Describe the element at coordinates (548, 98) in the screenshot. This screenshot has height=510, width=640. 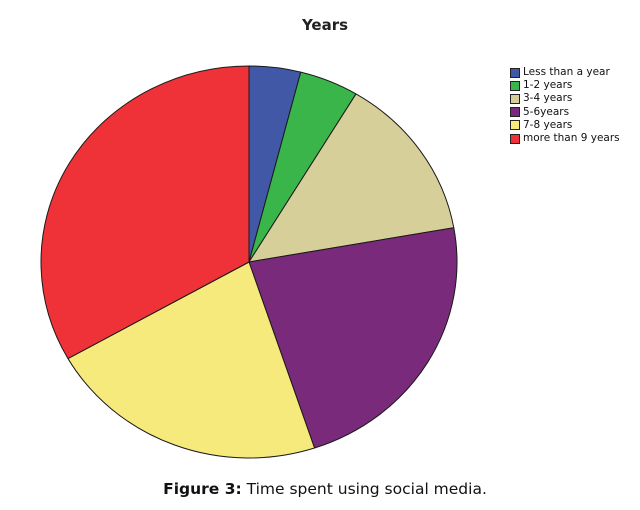
I see `legend-label: 3-4 years` at that location.